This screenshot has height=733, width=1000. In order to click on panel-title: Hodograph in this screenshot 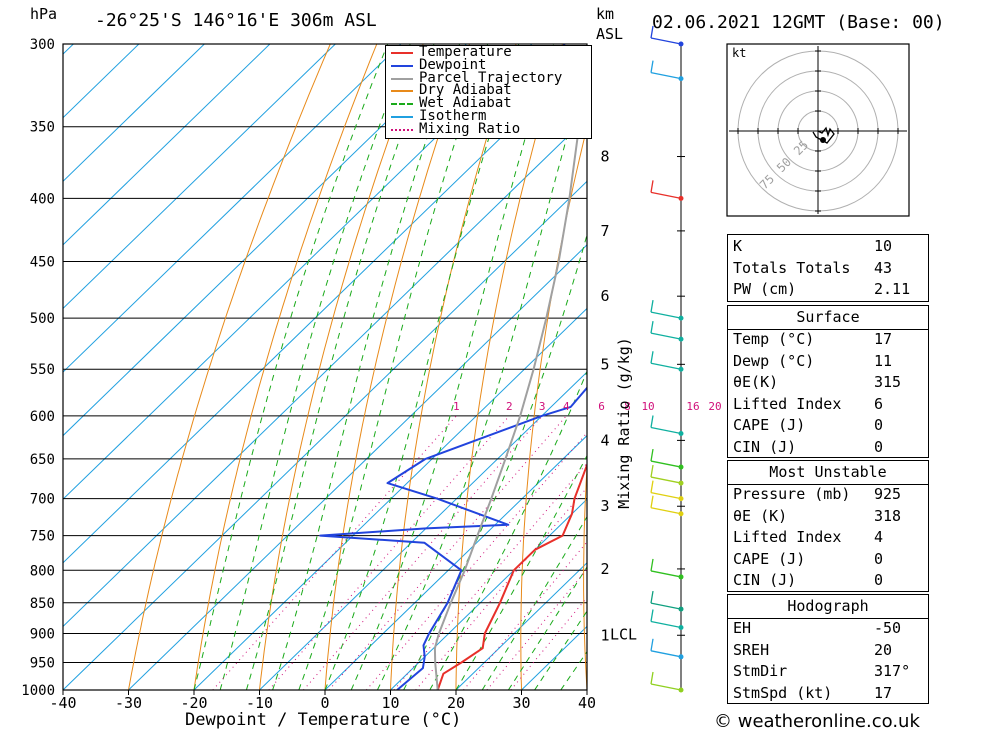, I will do `click(828, 607)`.